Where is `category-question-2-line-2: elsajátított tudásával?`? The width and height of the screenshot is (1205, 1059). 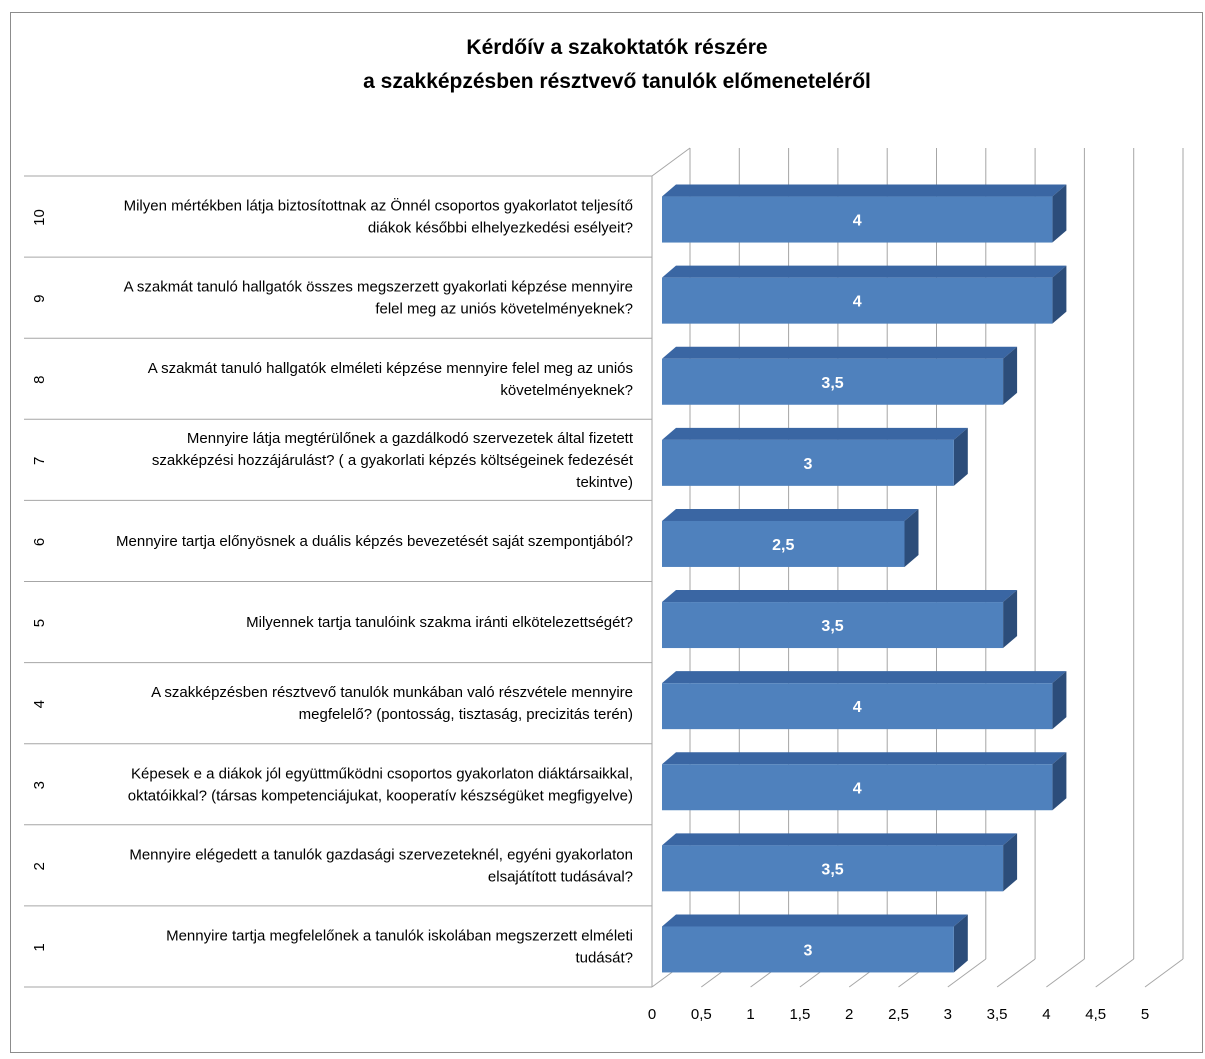 category-question-2-line-2: elsajátított tudásával? is located at coordinates (560, 876).